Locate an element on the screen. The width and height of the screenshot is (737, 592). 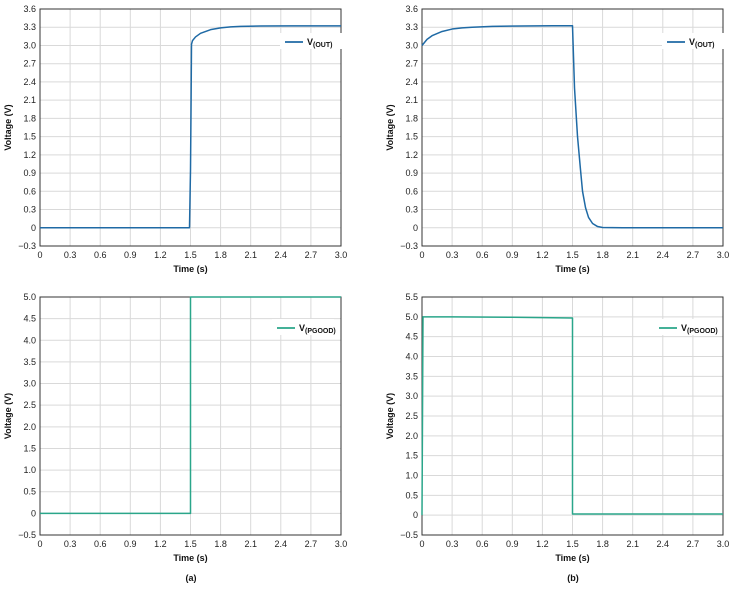
legend-label: V(PGOOD) is located at coordinates (317, 329).